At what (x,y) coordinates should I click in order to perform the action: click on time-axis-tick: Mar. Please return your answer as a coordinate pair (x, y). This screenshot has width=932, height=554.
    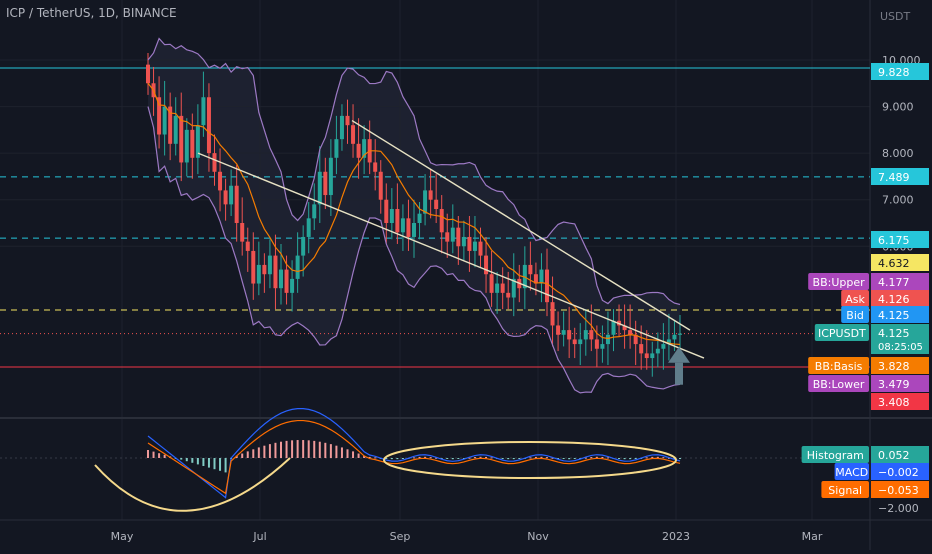
    Looking at the image, I should click on (812, 536).